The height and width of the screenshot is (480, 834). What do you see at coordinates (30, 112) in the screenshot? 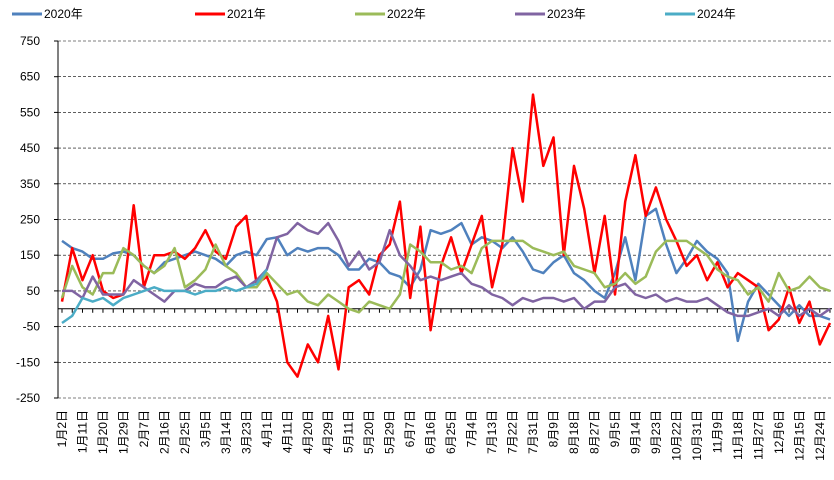
I see `y-tick-label: 550` at bounding box center [30, 112].